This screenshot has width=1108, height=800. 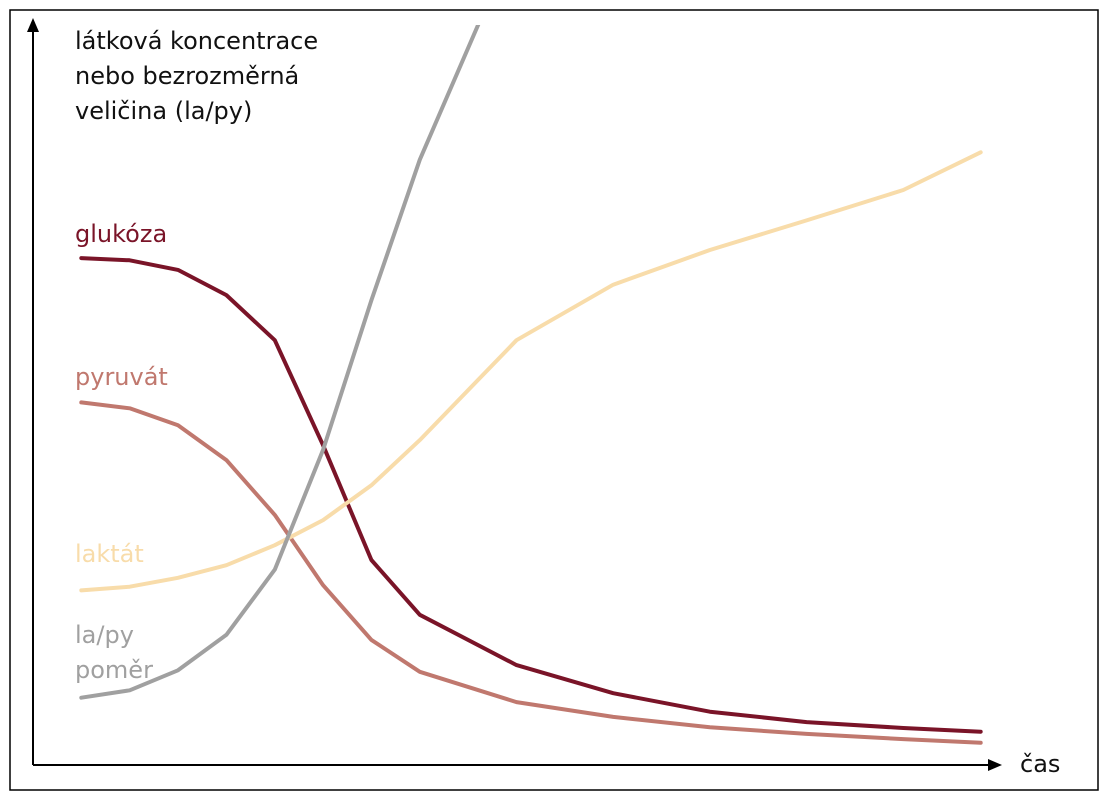 I want to click on series-label: pyruvát, so click(x=121, y=377).